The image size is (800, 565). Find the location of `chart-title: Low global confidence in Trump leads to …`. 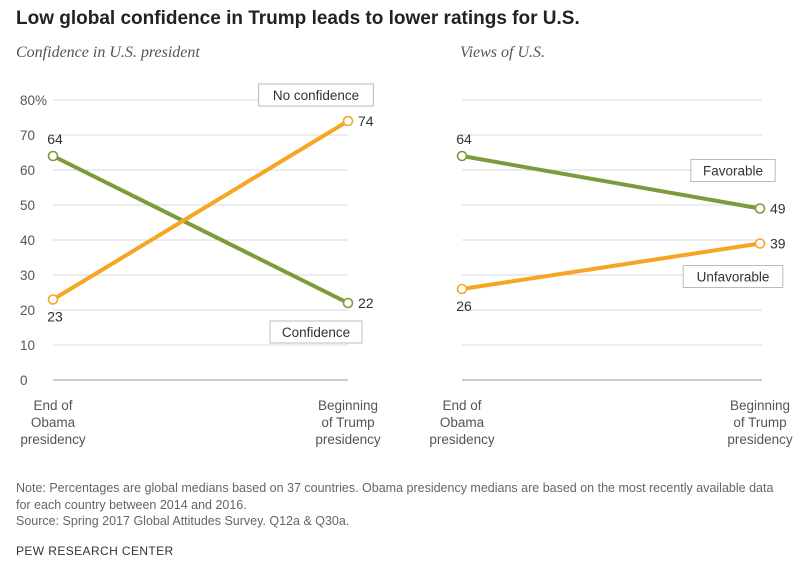

chart-title: Low global confidence in Trump leads to … is located at coordinates (298, 18).